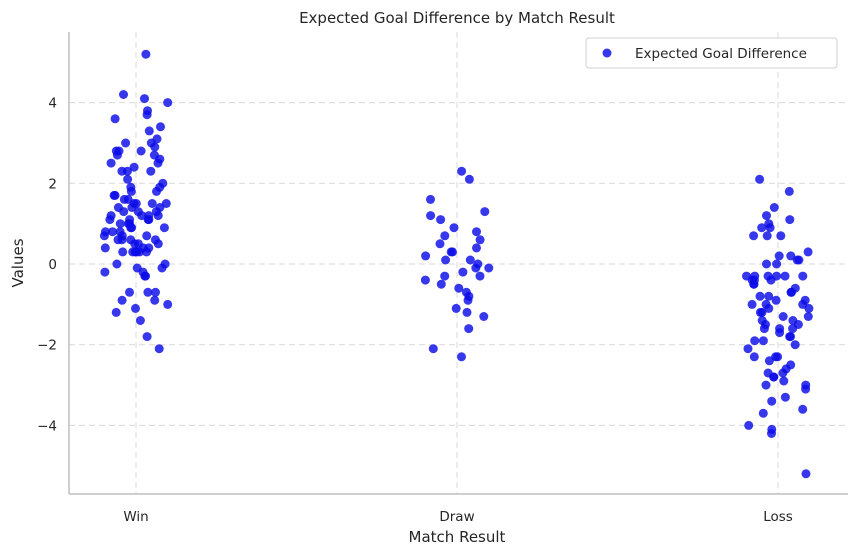  What do you see at coordinates (47, 346) in the screenshot?
I see `y-tick-label: −2` at bounding box center [47, 346].